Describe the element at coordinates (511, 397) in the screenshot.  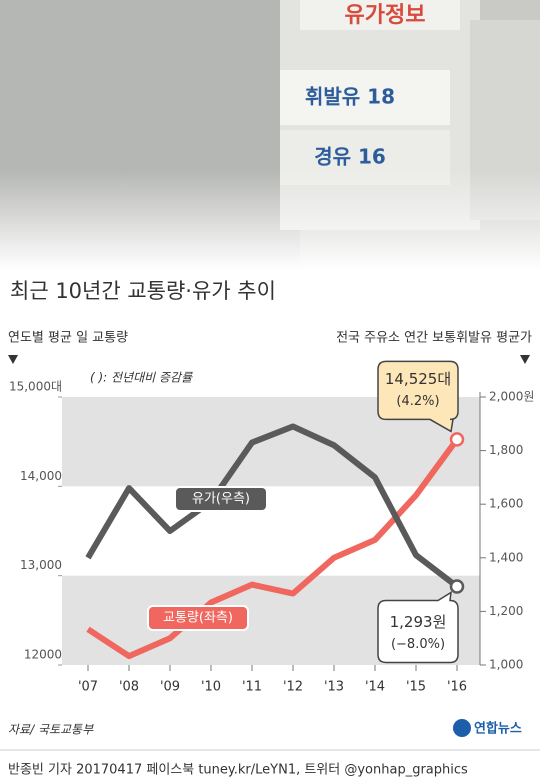
I see `y2-tick-label: 2,000원` at that location.